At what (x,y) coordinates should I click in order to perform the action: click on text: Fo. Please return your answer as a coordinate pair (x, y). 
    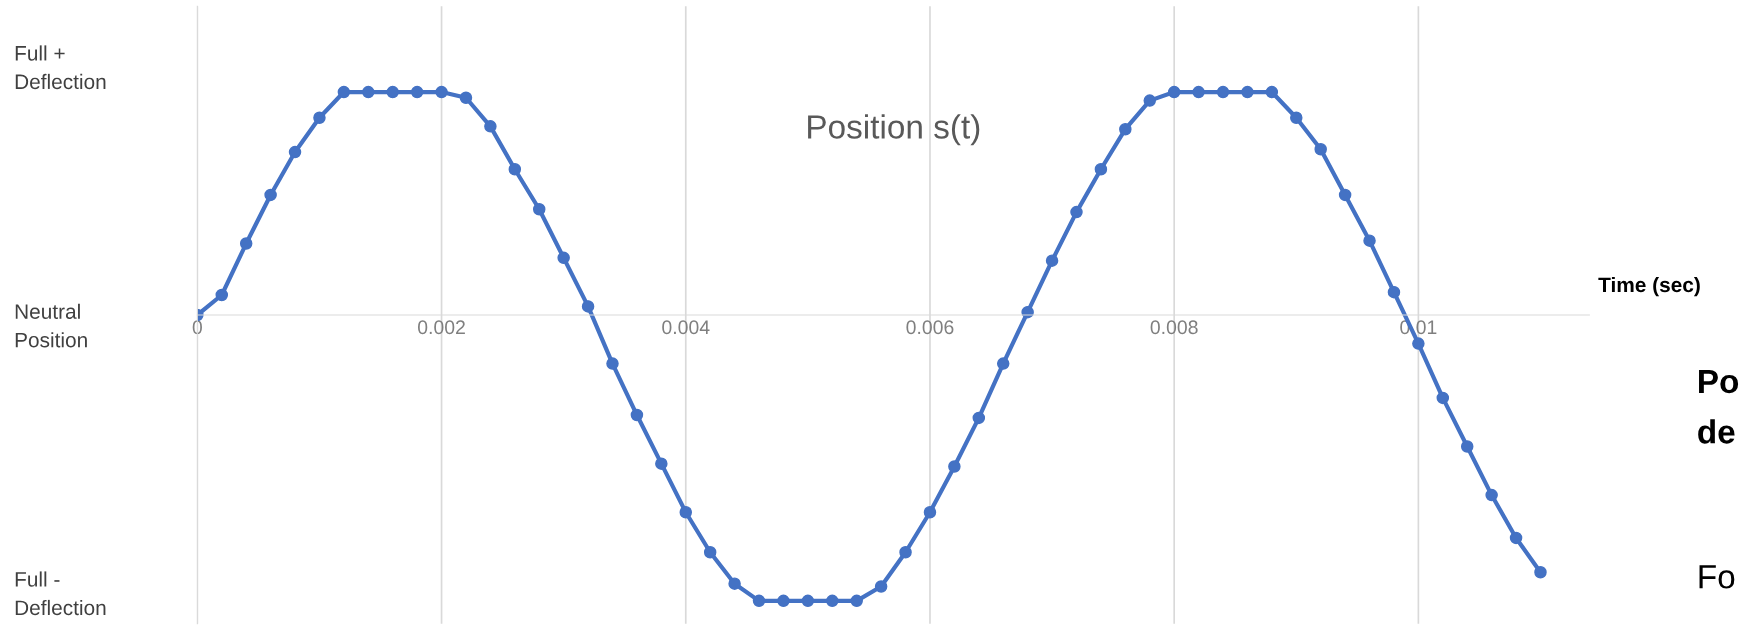
    Looking at the image, I should click on (1717, 577).